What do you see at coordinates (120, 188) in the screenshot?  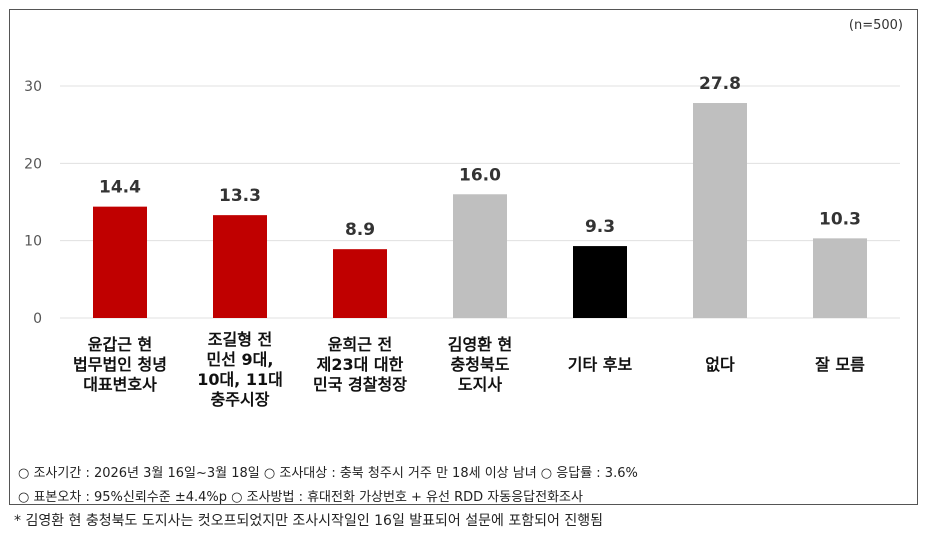 I see `data-label: 14.4` at bounding box center [120, 188].